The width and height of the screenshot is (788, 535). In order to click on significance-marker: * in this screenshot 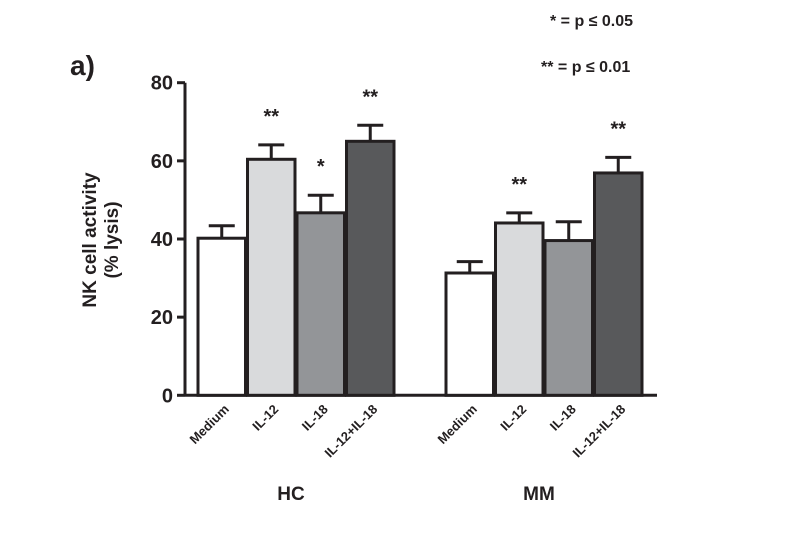, I will do `click(321, 167)`.